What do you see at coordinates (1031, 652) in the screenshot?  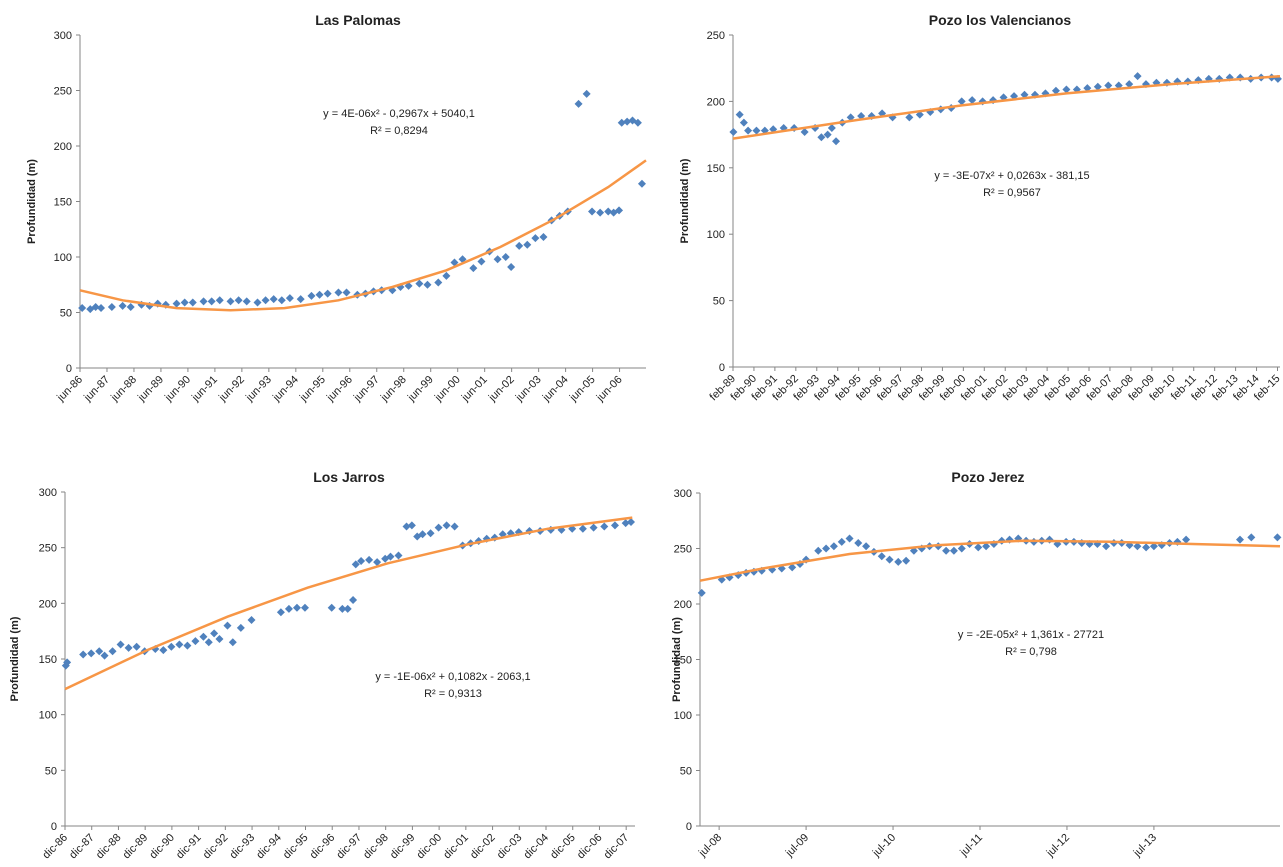 I see `trend-equation: R² = 0,798` at bounding box center [1031, 652].